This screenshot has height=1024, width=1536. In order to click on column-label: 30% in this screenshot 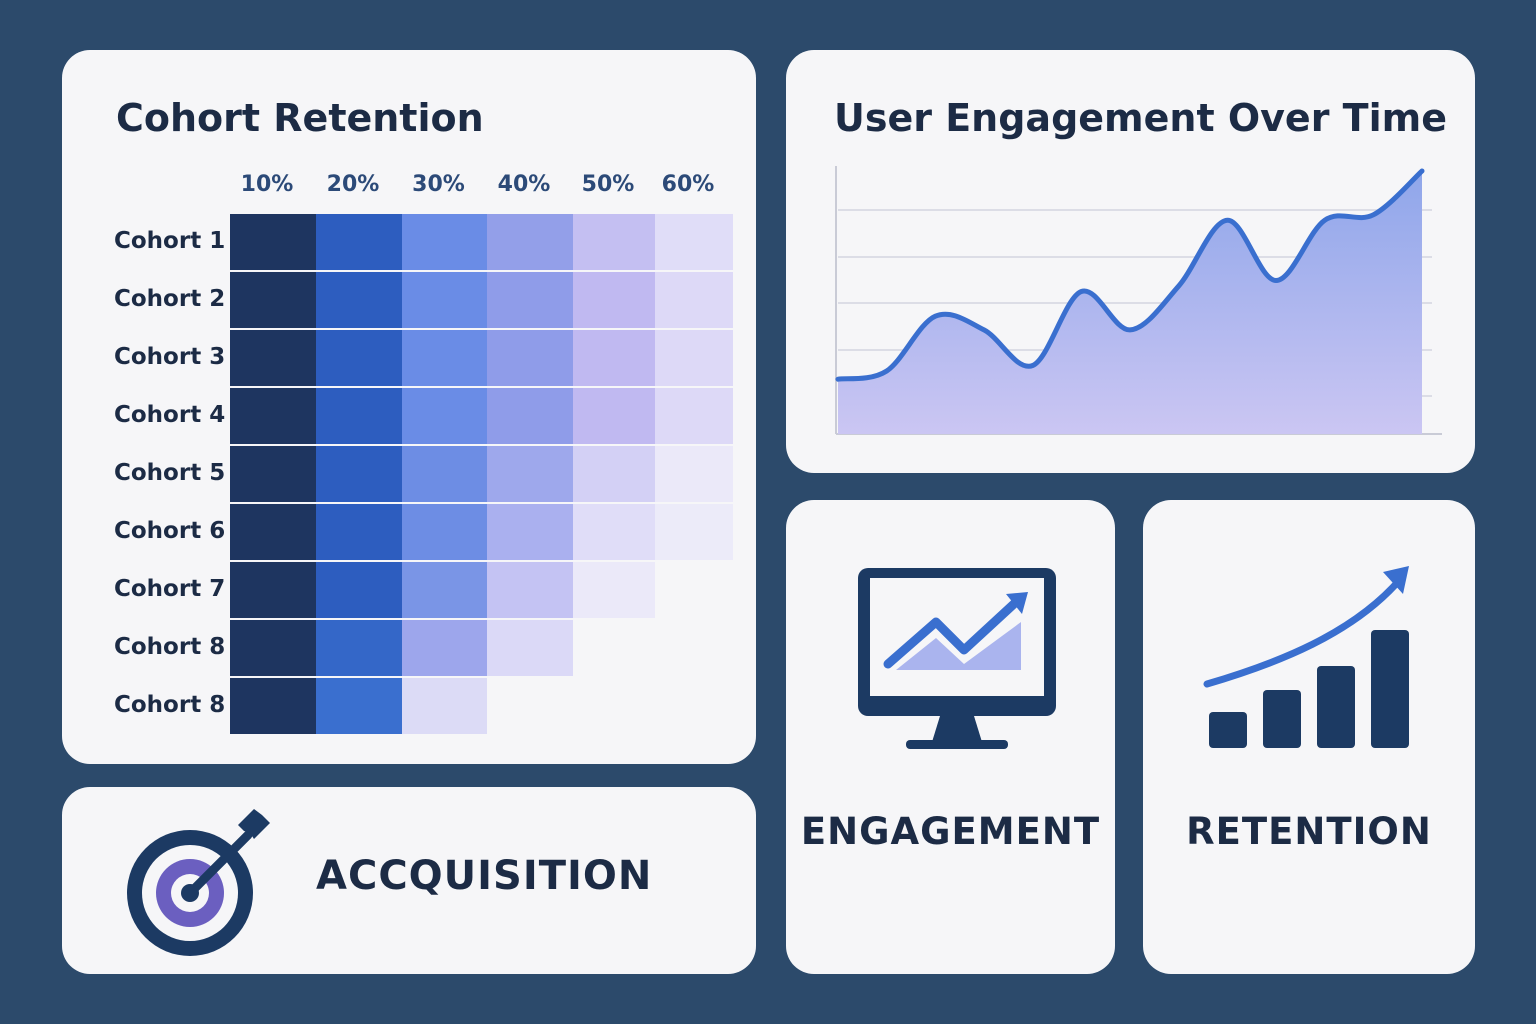, I will do `click(438, 184)`.